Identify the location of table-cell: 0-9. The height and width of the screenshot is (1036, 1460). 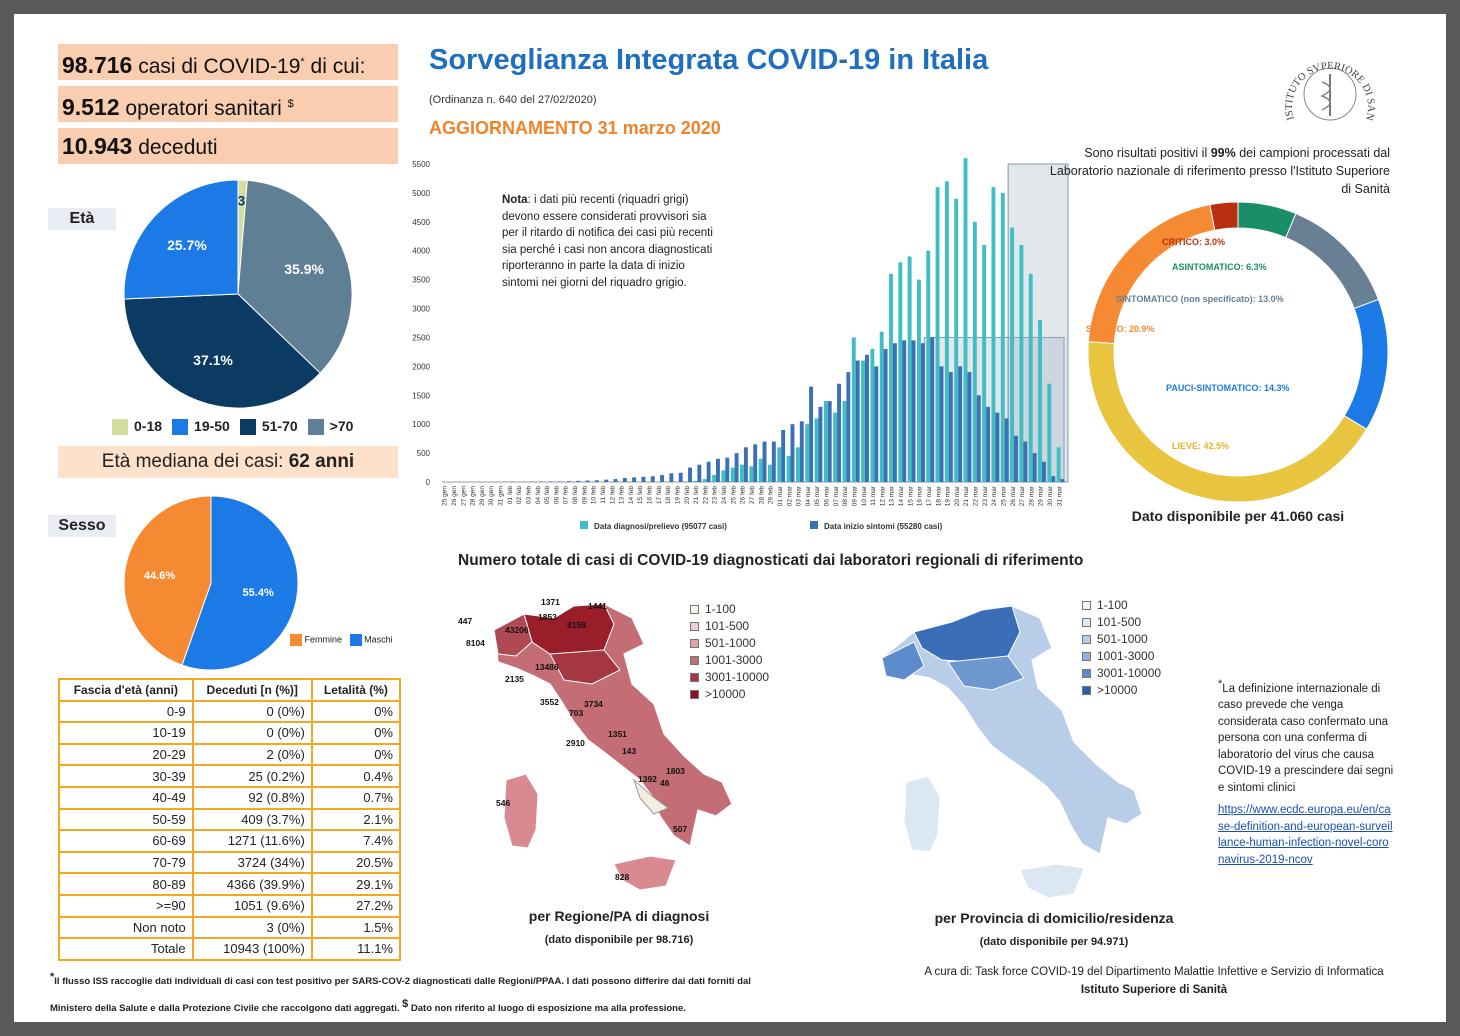
(126, 711).